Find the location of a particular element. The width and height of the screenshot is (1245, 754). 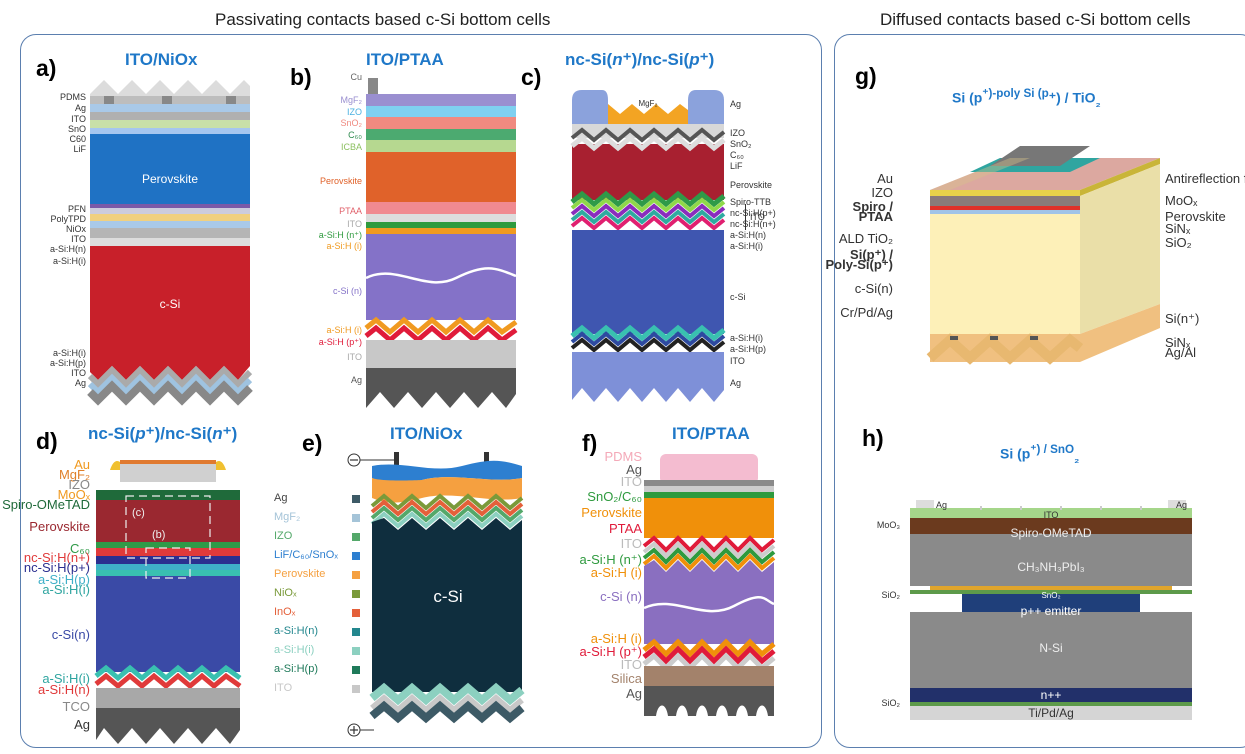

stack-c: MgF₂ is located at coordinates (648, 246).